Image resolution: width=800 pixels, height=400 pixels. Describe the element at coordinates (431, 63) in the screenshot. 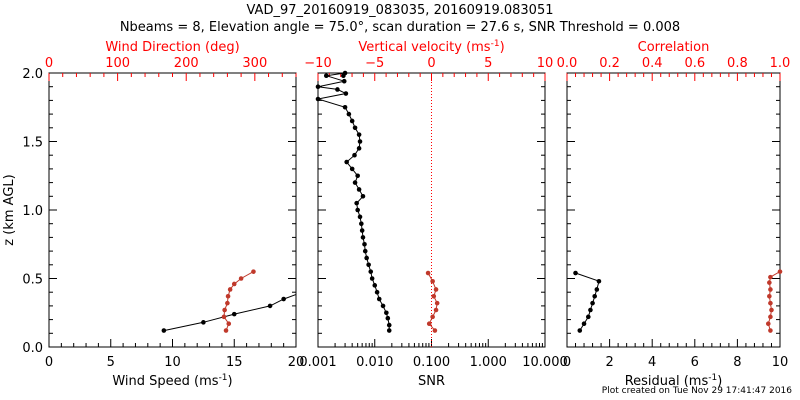

I see `panel-2-top-tick-label: 0` at that location.